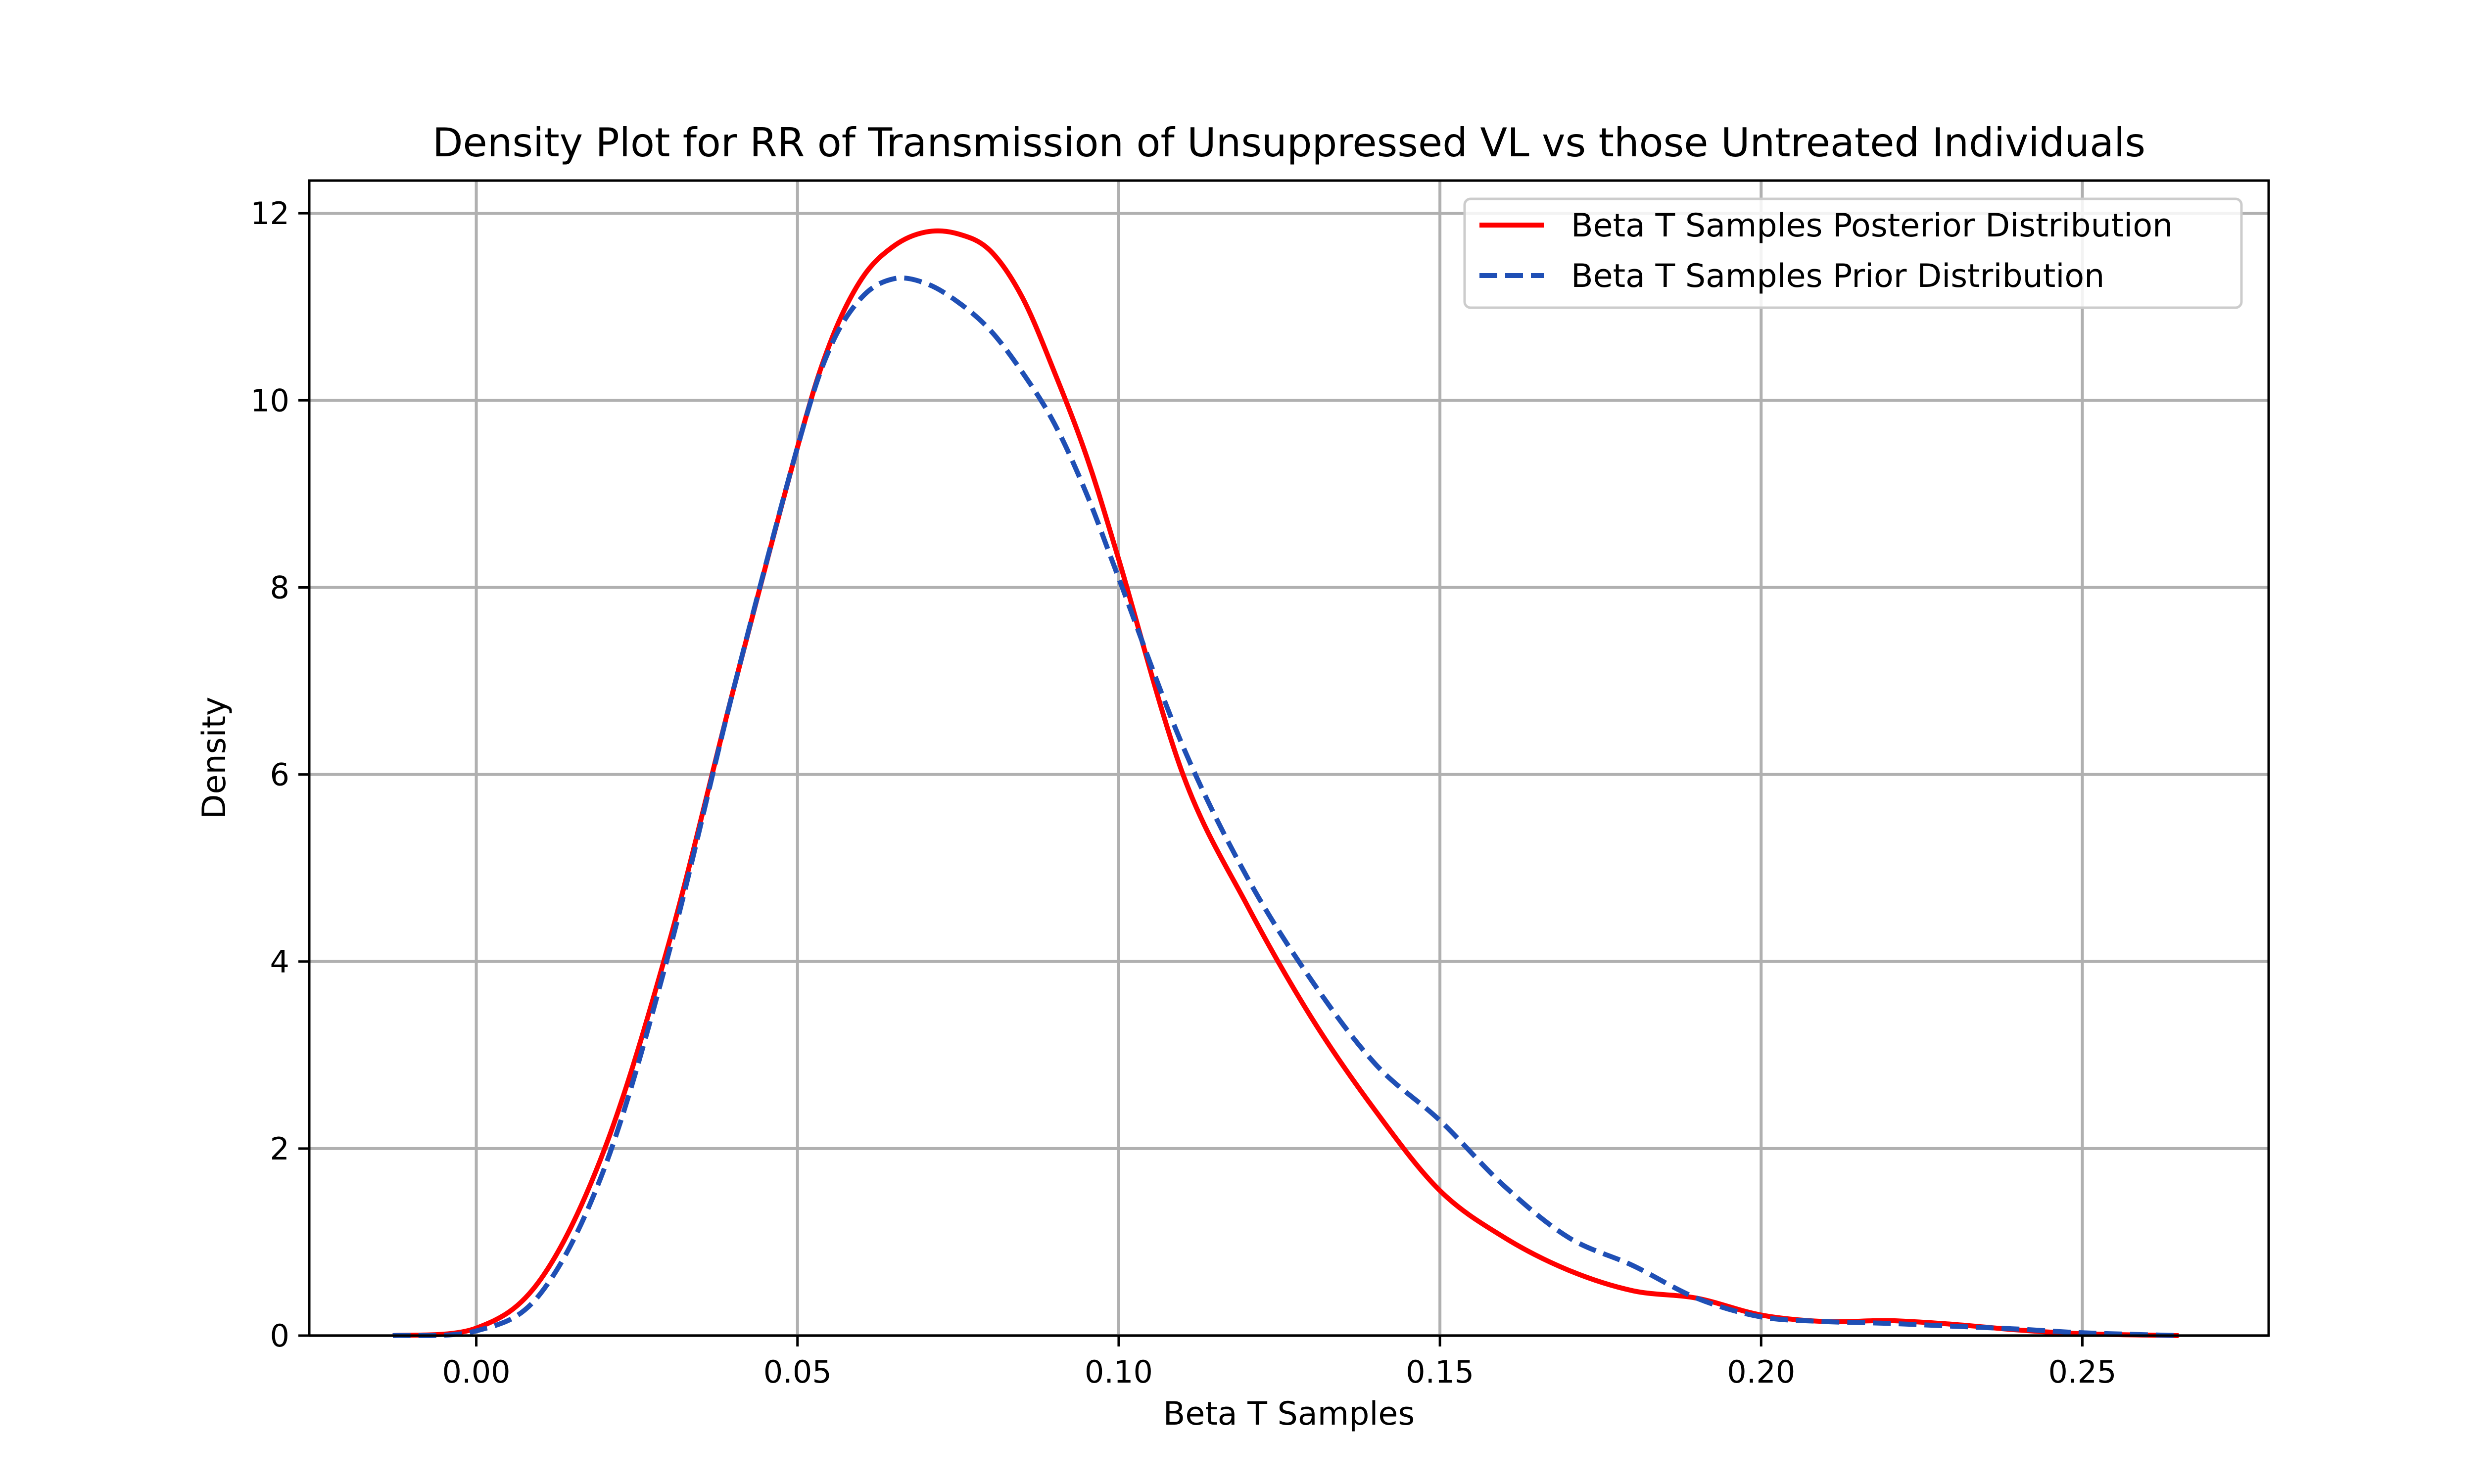 Image resolution: width=2474 pixels, height=1484 pixels. Describe the element at coordinates (477, 1372) in the screenshot. I see `x-tick-label: 0.00` at that location.